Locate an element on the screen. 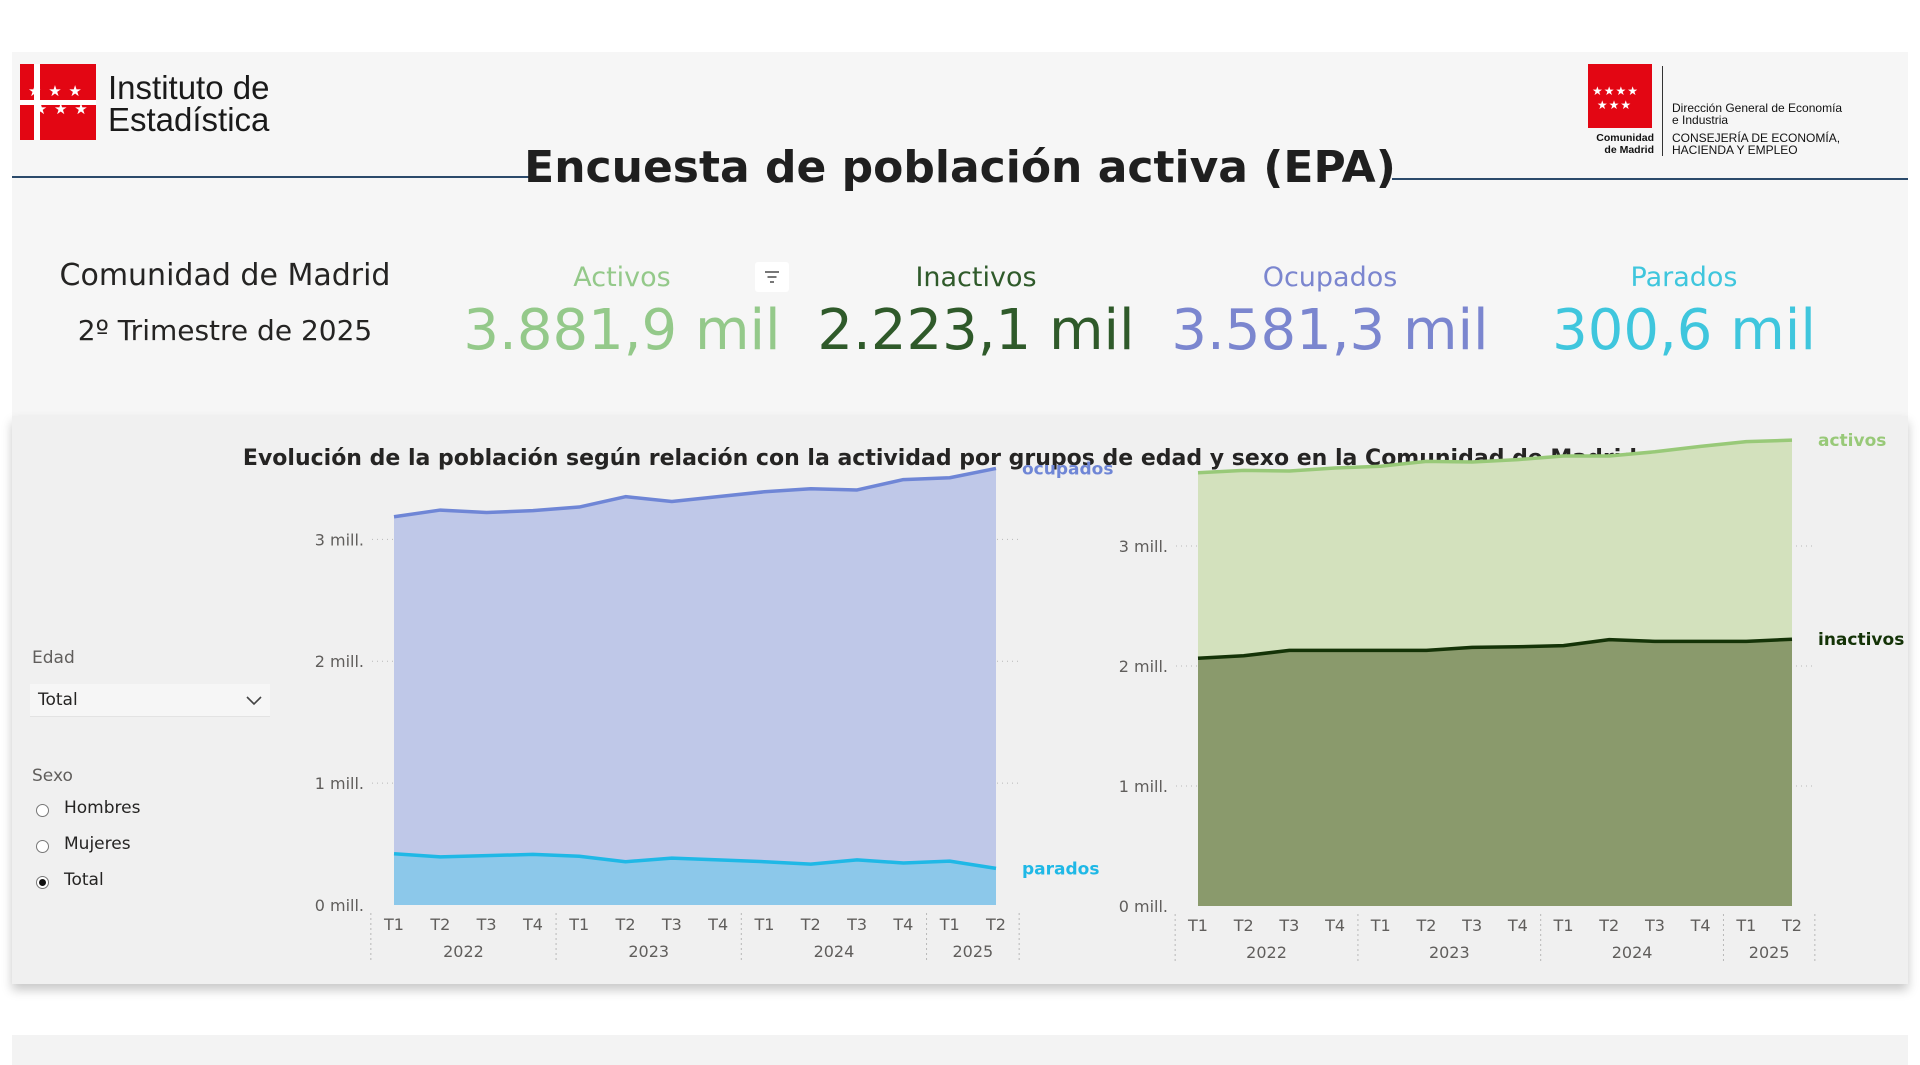 This screenshot has width=1920, height=1065. left-chart-series-label-ocupados: ocupados is located at coordinates (1067, 469).